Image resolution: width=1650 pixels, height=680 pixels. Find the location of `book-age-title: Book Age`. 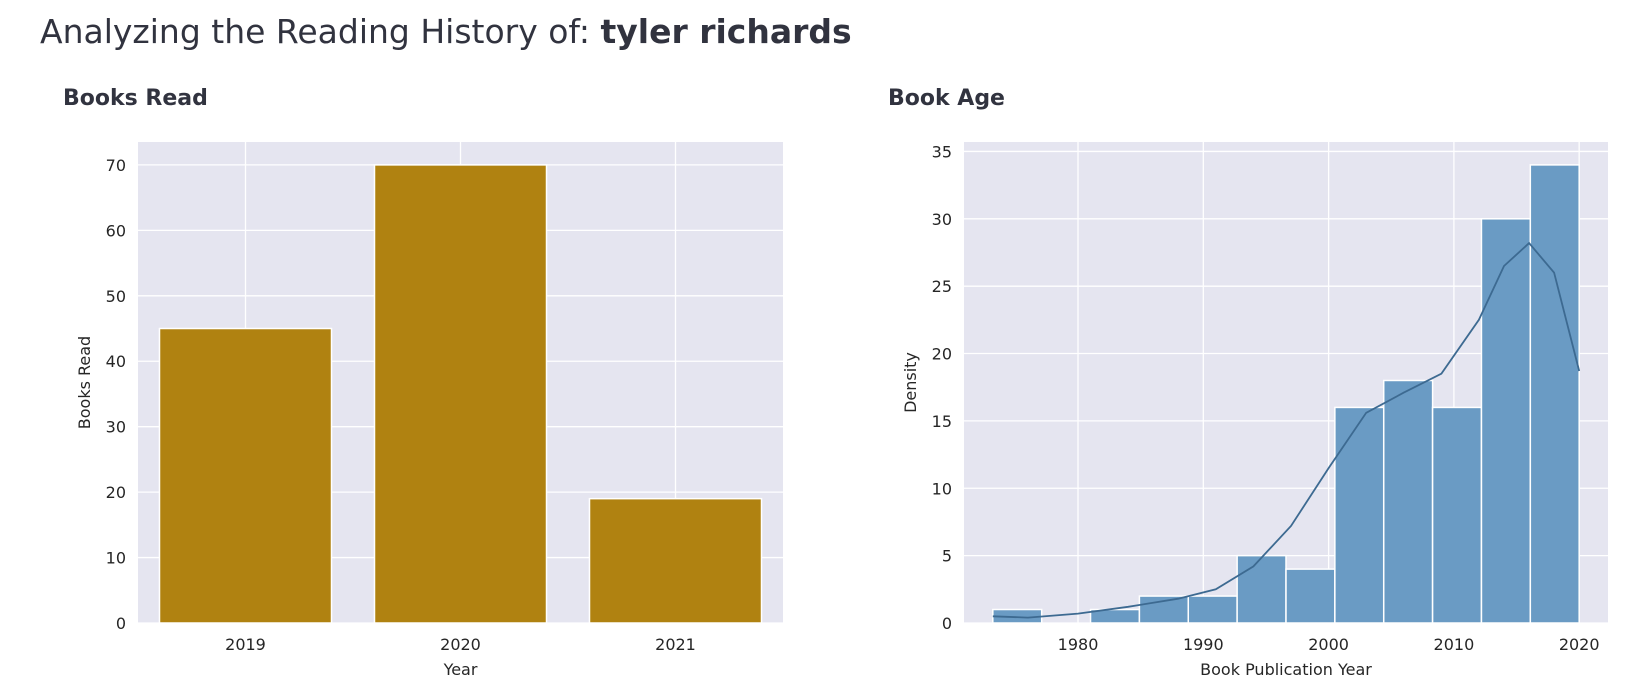

book-age-title: Book Age is located at coordinates (946, 98).